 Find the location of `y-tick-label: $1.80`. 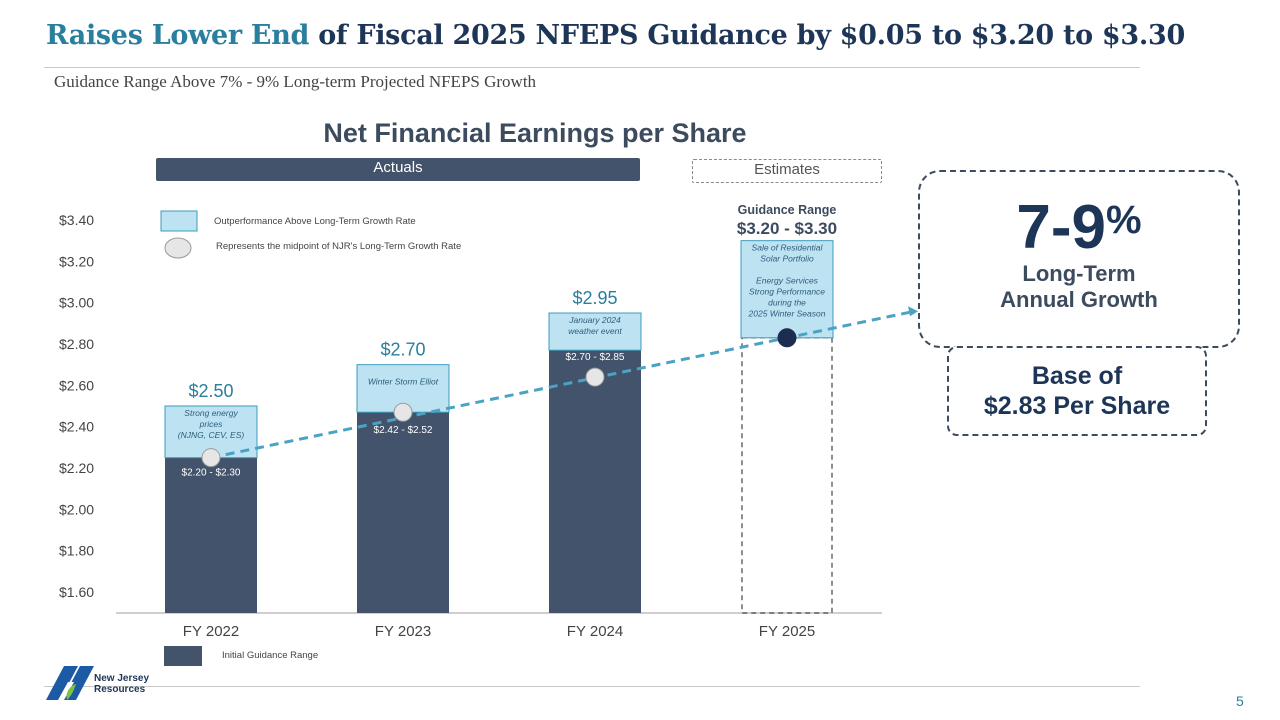

y-tick-label: $1.80 is located at coordinates (76, 551).